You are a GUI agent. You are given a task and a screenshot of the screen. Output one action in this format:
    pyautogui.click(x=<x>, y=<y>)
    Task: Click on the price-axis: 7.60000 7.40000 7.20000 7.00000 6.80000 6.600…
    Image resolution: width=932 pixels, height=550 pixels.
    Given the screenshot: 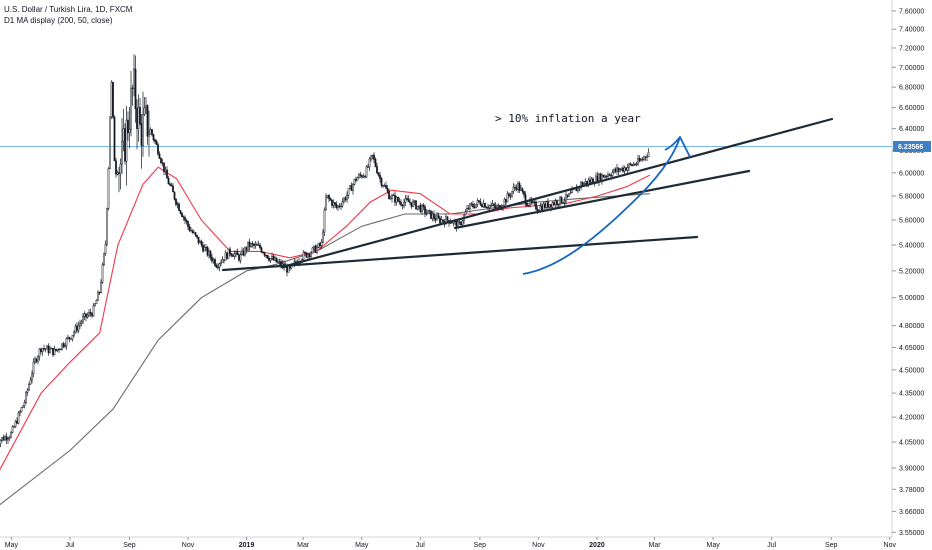 What is the action you would take?
    pyautogui.click(x=911, y=275)
    